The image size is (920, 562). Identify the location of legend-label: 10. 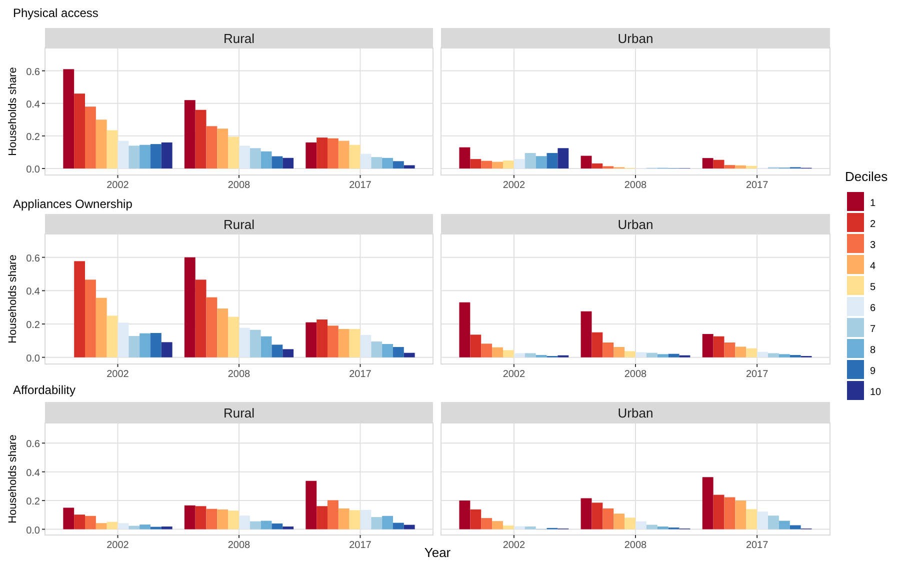
(876, 392).